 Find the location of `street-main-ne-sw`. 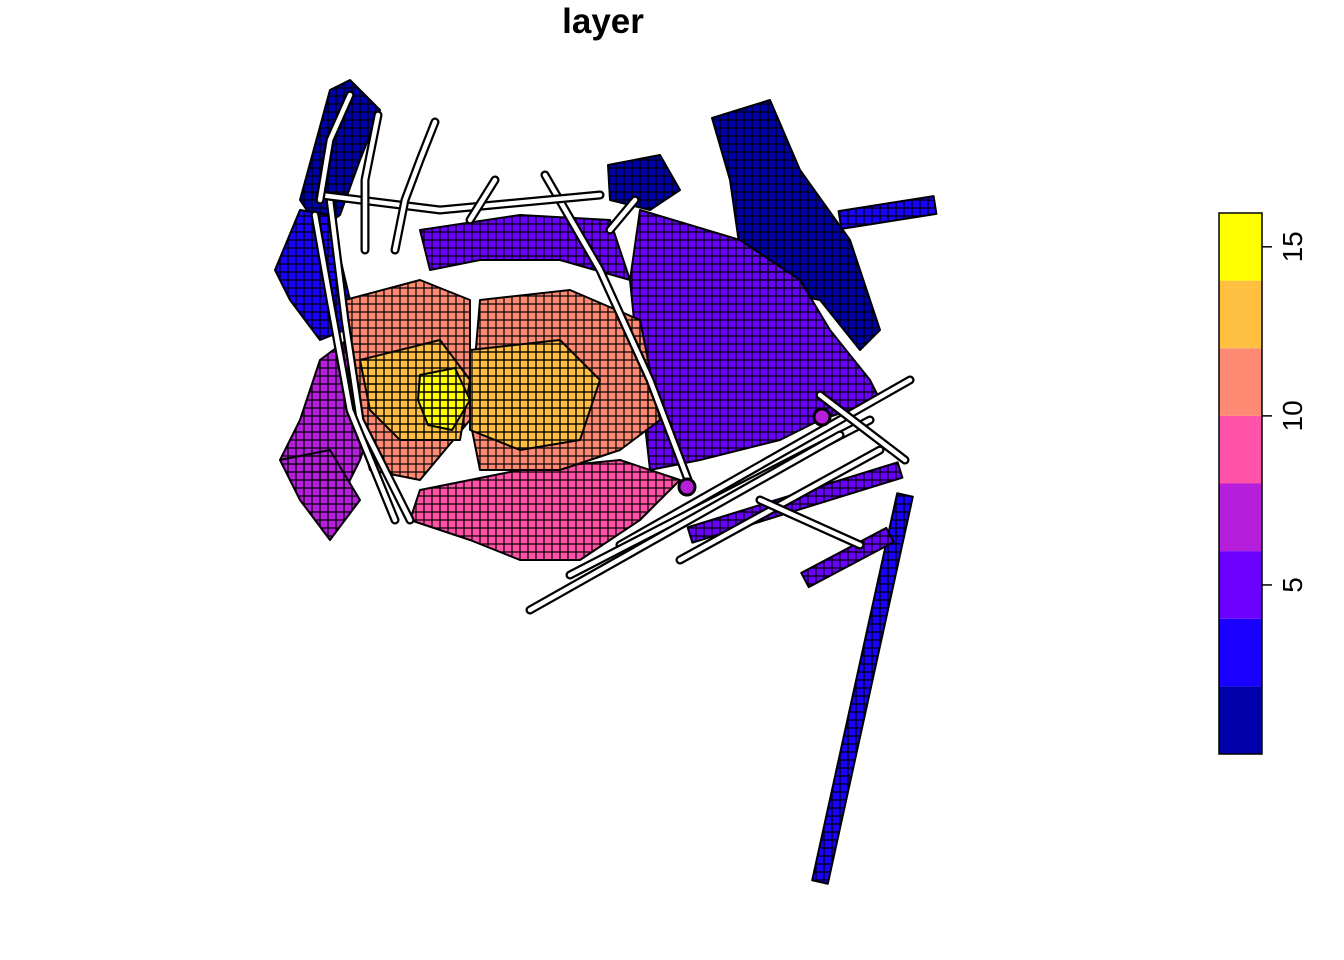

street-main-ne-sw is located at coordinates (617, 330).